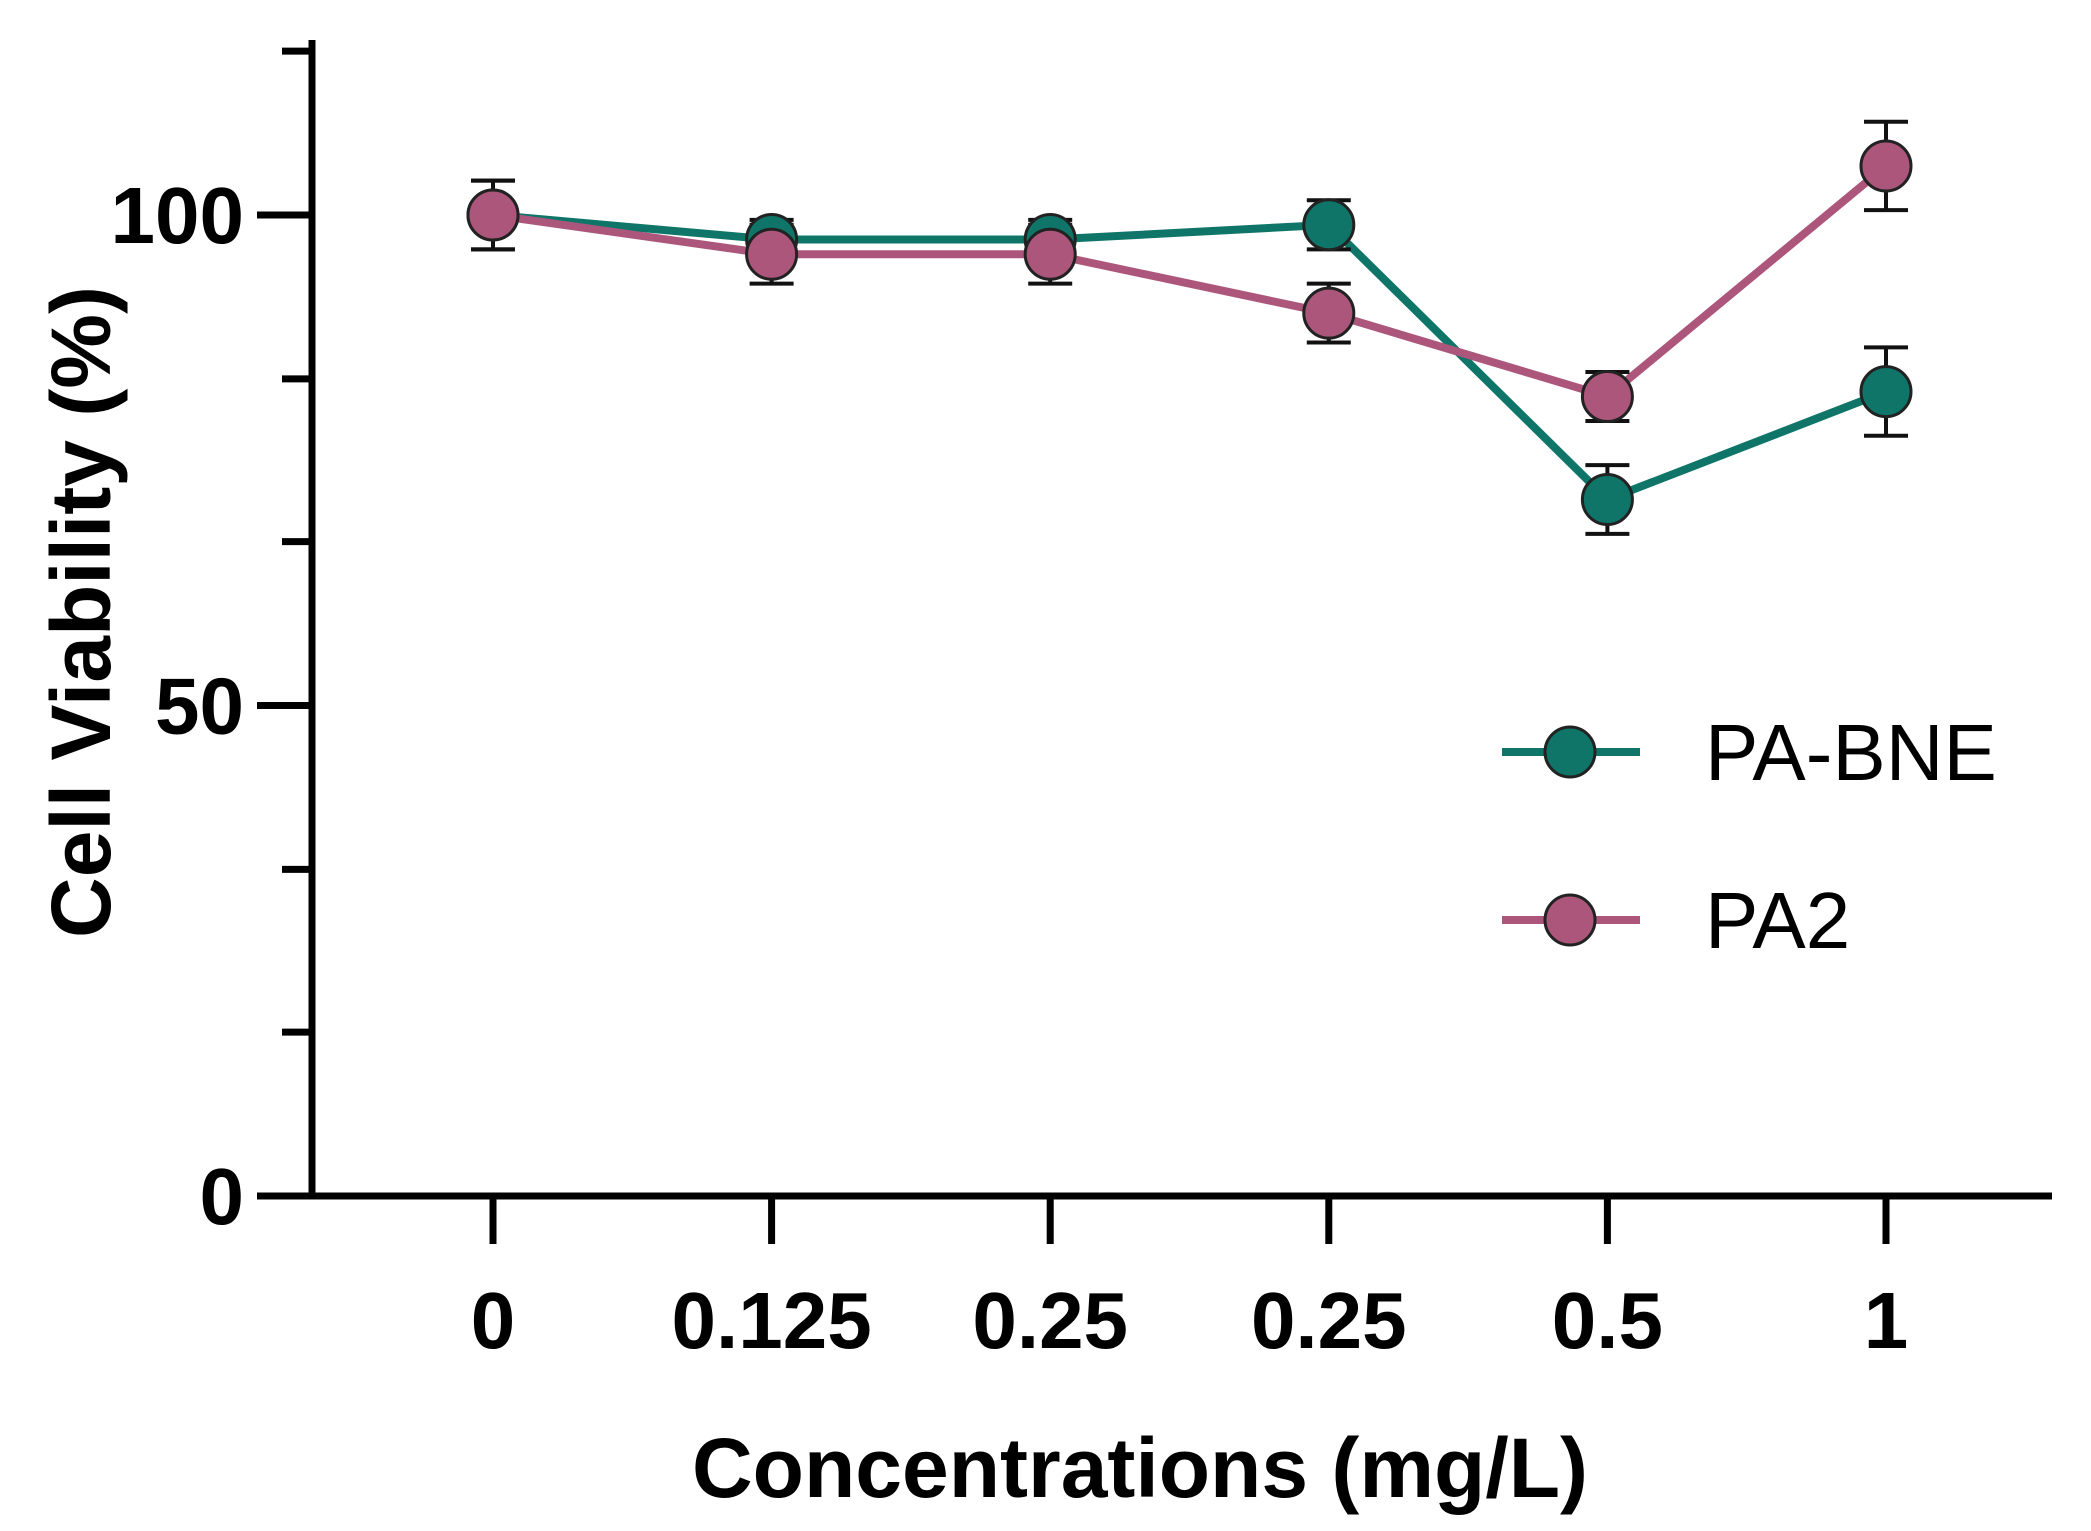 The width and height of the screenshot is (2091, 1531). I want to click on y-tick-label: 100, so click(177, 215).